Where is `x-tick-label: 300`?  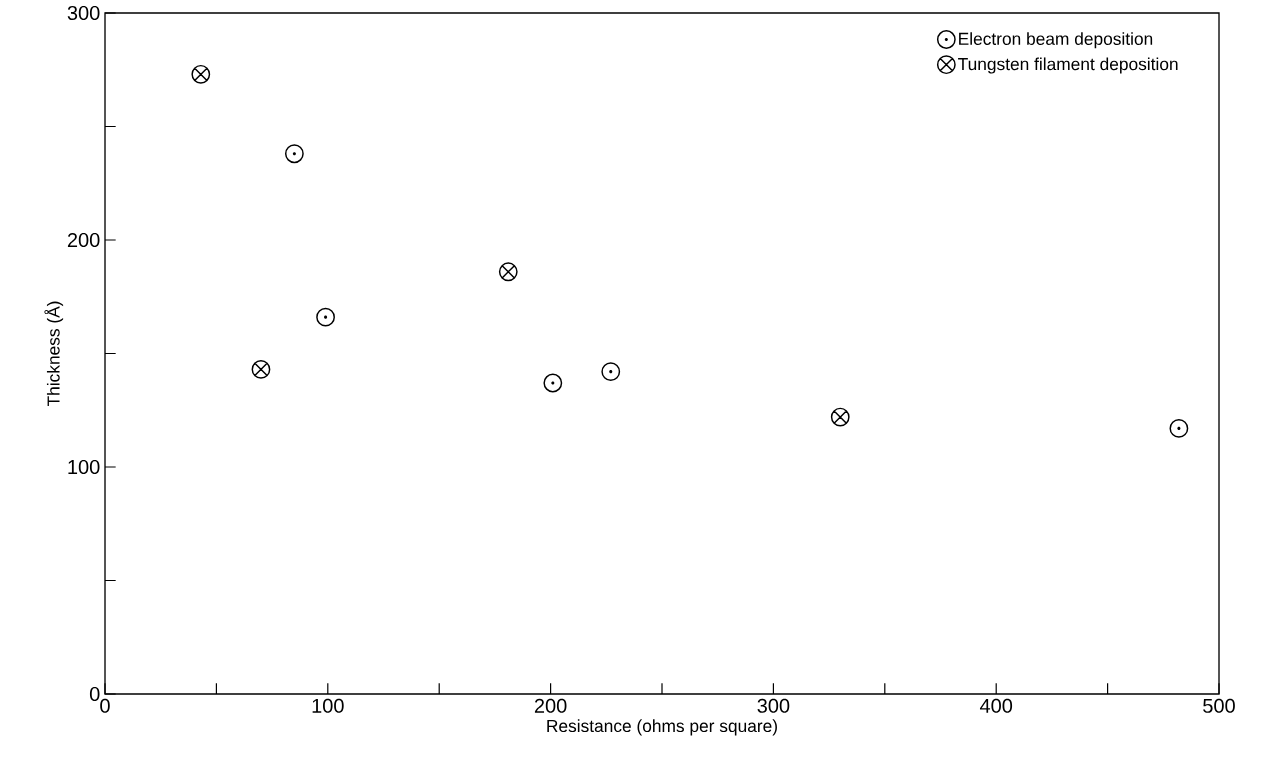 x-tick-label: 300 is located at coordinates (773, 705).